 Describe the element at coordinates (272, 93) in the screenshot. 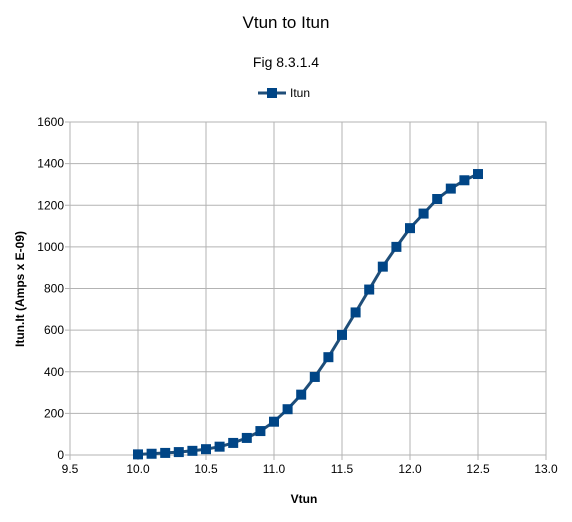

I see `legend-marker` at that location.